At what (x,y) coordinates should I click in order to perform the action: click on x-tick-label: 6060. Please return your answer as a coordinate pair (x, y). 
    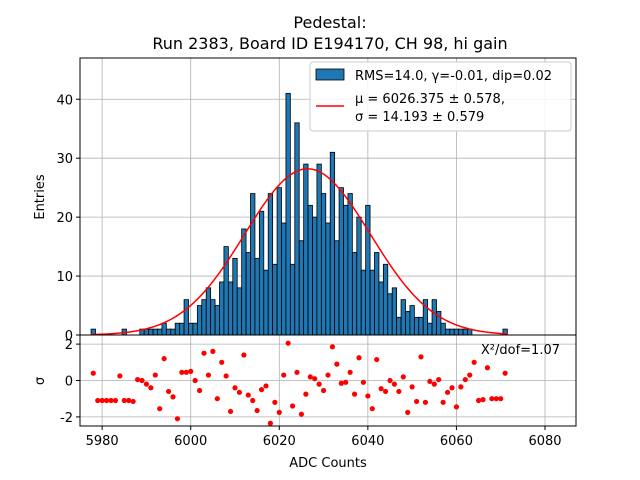
    Looking at the image, I should click on (456, 441).